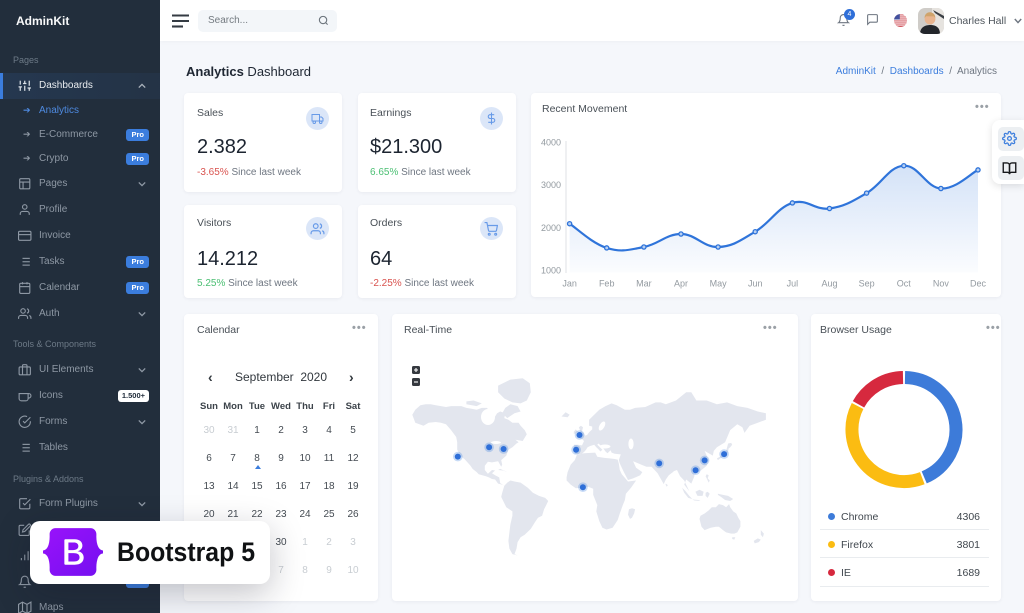 The height and width of the screenshot is (613, 1024). Describe the element at coordinates (793, 284) in the screenshot. I see `svg-text: Jul` at that location.